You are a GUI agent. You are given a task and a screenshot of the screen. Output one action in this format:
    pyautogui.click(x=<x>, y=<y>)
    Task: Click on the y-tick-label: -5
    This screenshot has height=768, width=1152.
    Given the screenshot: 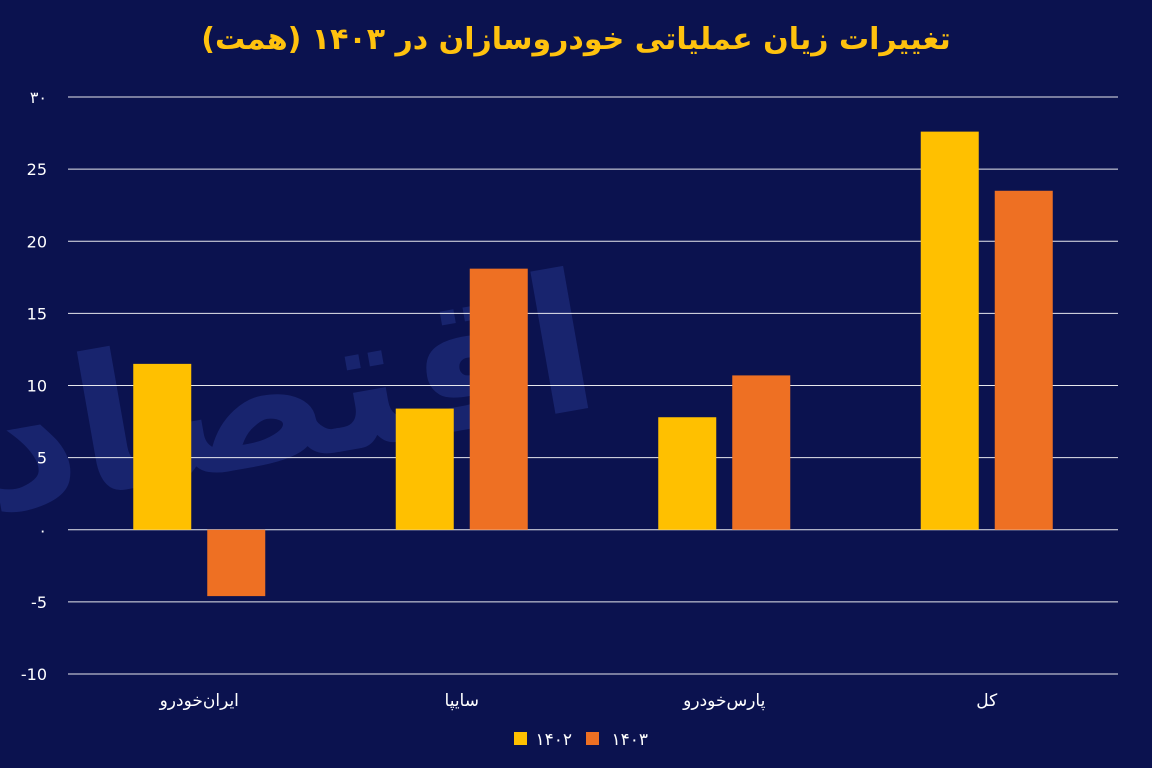 What is the action you would take?
    pyautogui.click(x=39, y=602)
    